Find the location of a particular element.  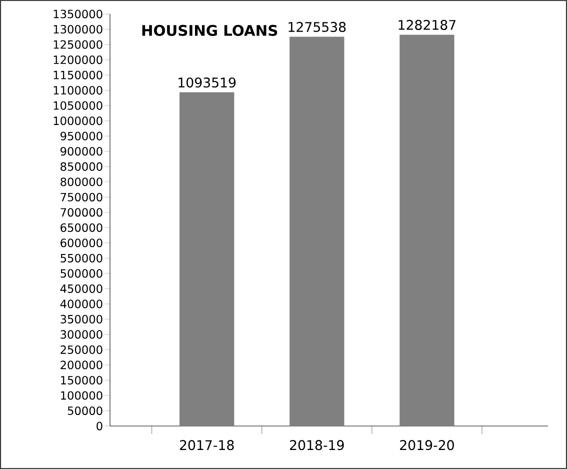

text: HOUSING LOANS is located at coordinates (210, 30).